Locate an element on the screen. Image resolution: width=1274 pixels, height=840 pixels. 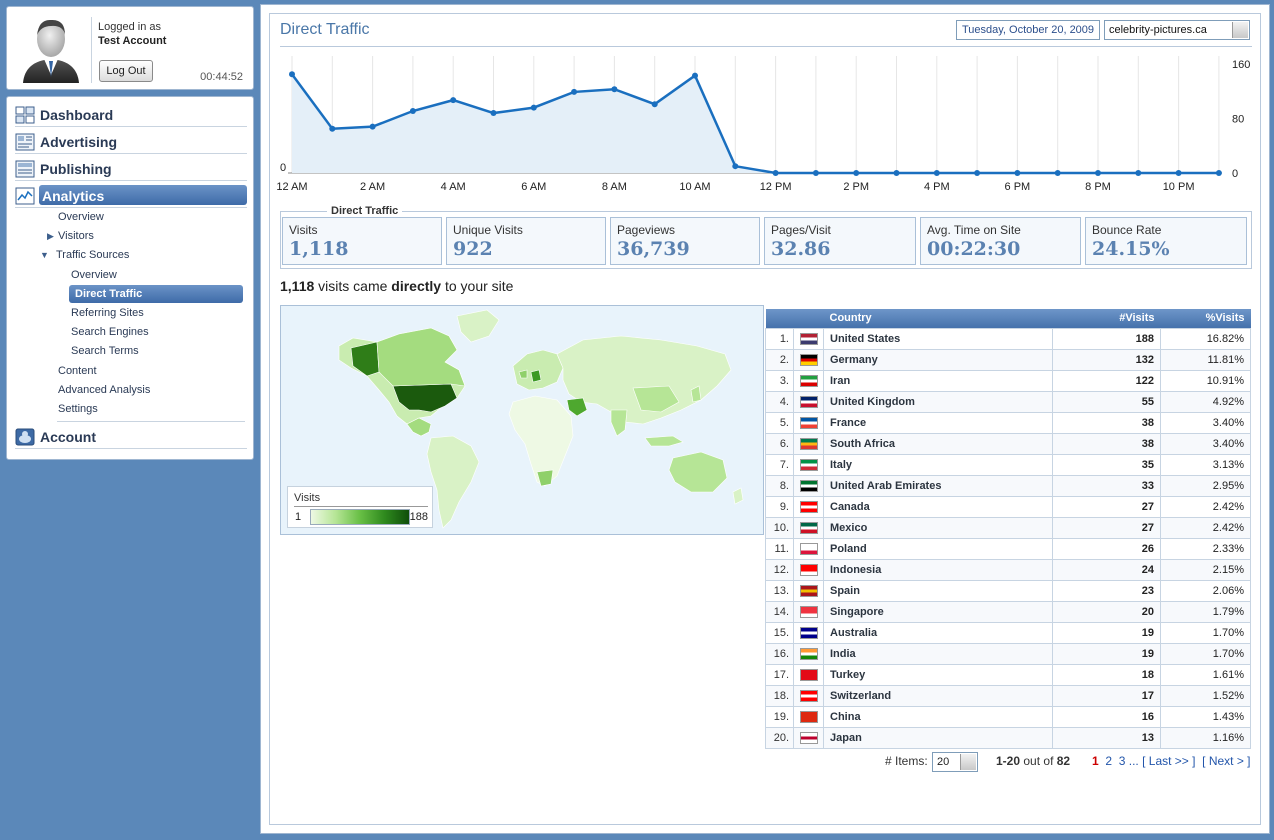
expand-right-icon: ▶ is located at coordinates (50, 236).